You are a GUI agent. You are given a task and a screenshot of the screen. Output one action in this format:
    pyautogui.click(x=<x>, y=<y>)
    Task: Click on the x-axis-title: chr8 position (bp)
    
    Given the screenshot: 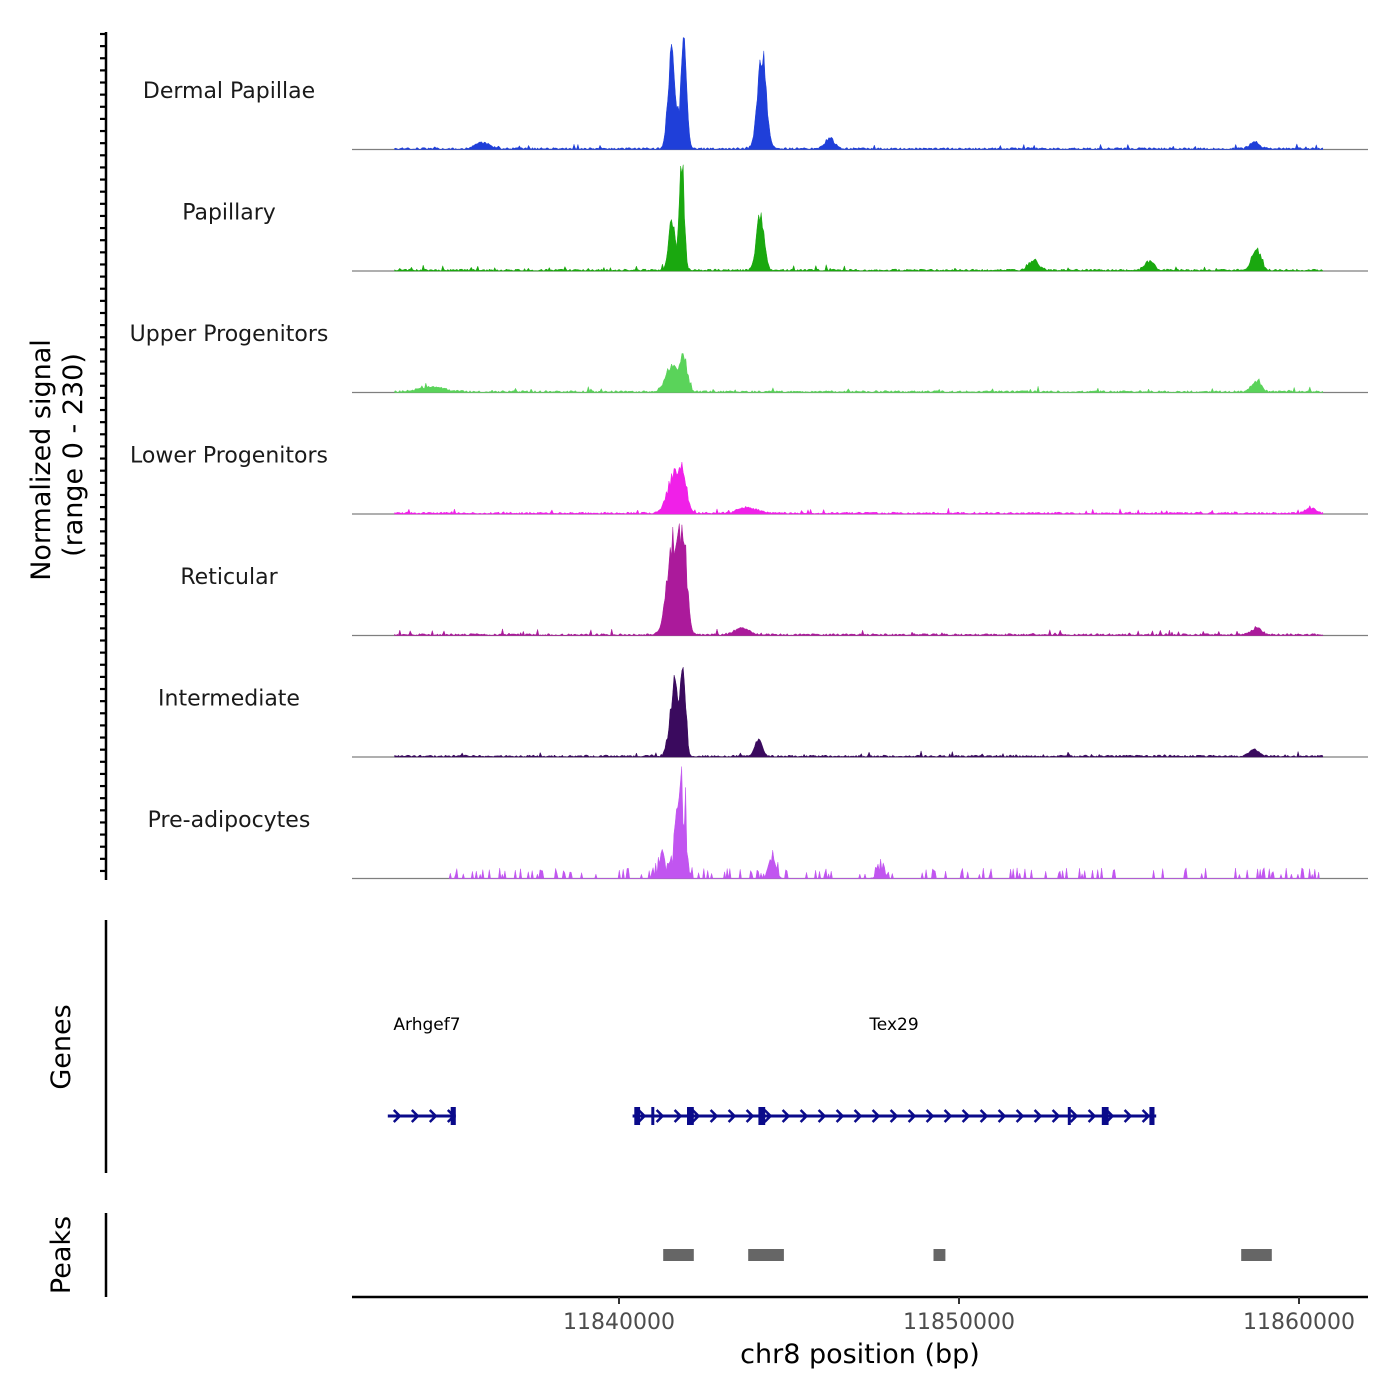 What is the action you would take?
    pyautogui.click(x=860, y=1354)
    